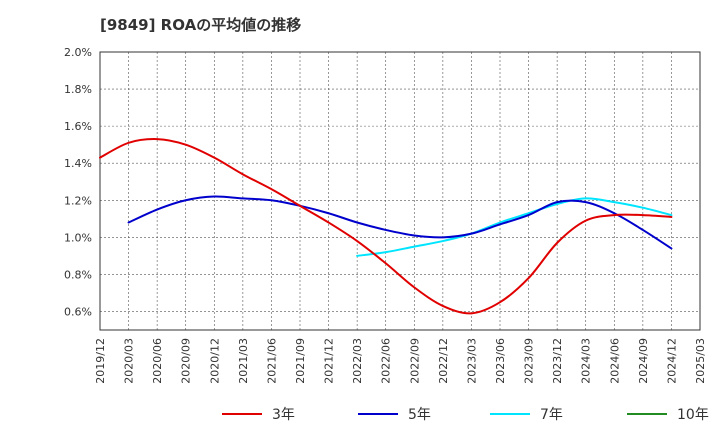 Image resolution: width=720 pixels, height=440 pixels. What do you see at coordinates (443, 361) in the screenshot?
I see `x-tick-label: 2022/12` at bounding box center [443, 361].